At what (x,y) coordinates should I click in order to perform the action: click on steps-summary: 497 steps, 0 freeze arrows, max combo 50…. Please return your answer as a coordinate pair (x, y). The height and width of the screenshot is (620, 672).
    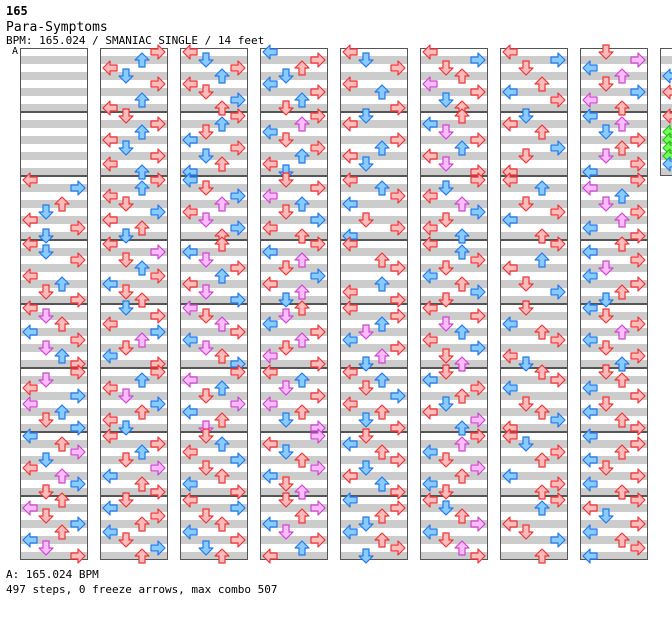
    Looking at the image, I should click on (142, 589).